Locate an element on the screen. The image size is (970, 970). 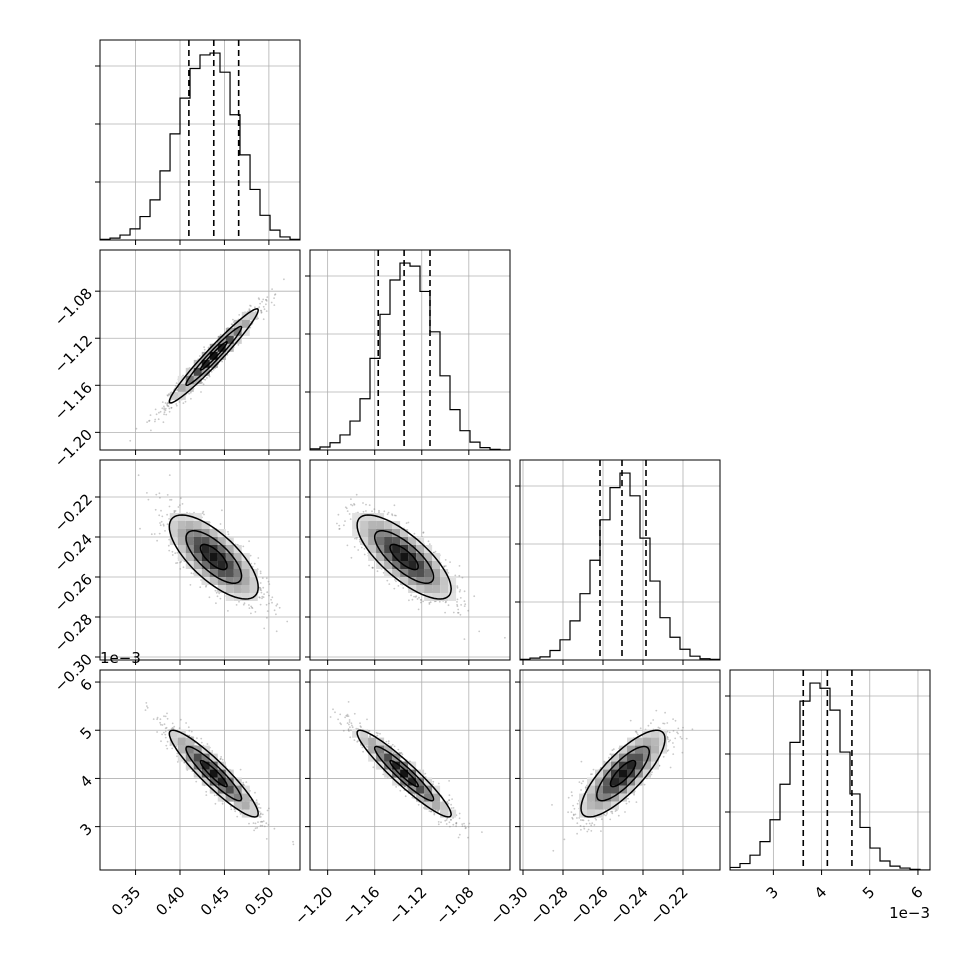
panel-r1-c0: −1.08−1.12−1.16−1.20 is located at coordinates (176, 360).